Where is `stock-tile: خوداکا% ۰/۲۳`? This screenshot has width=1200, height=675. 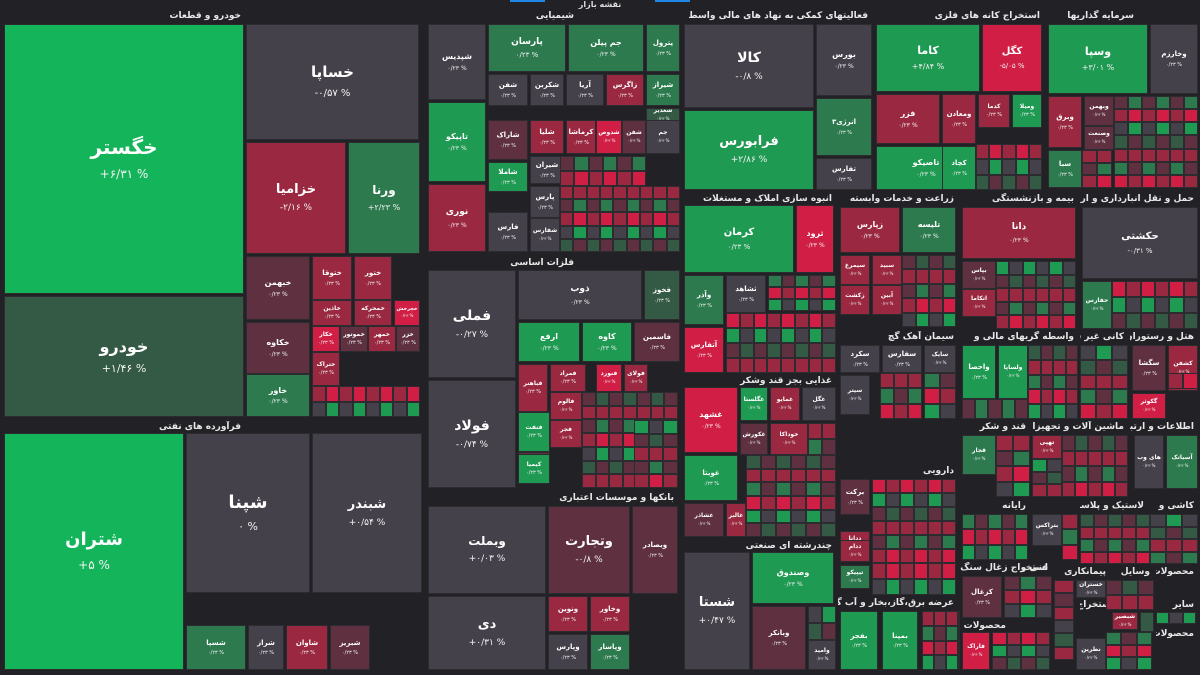 stock-tile: خوداکا% ۰/۲۳ is located at coordinates (789, 439).